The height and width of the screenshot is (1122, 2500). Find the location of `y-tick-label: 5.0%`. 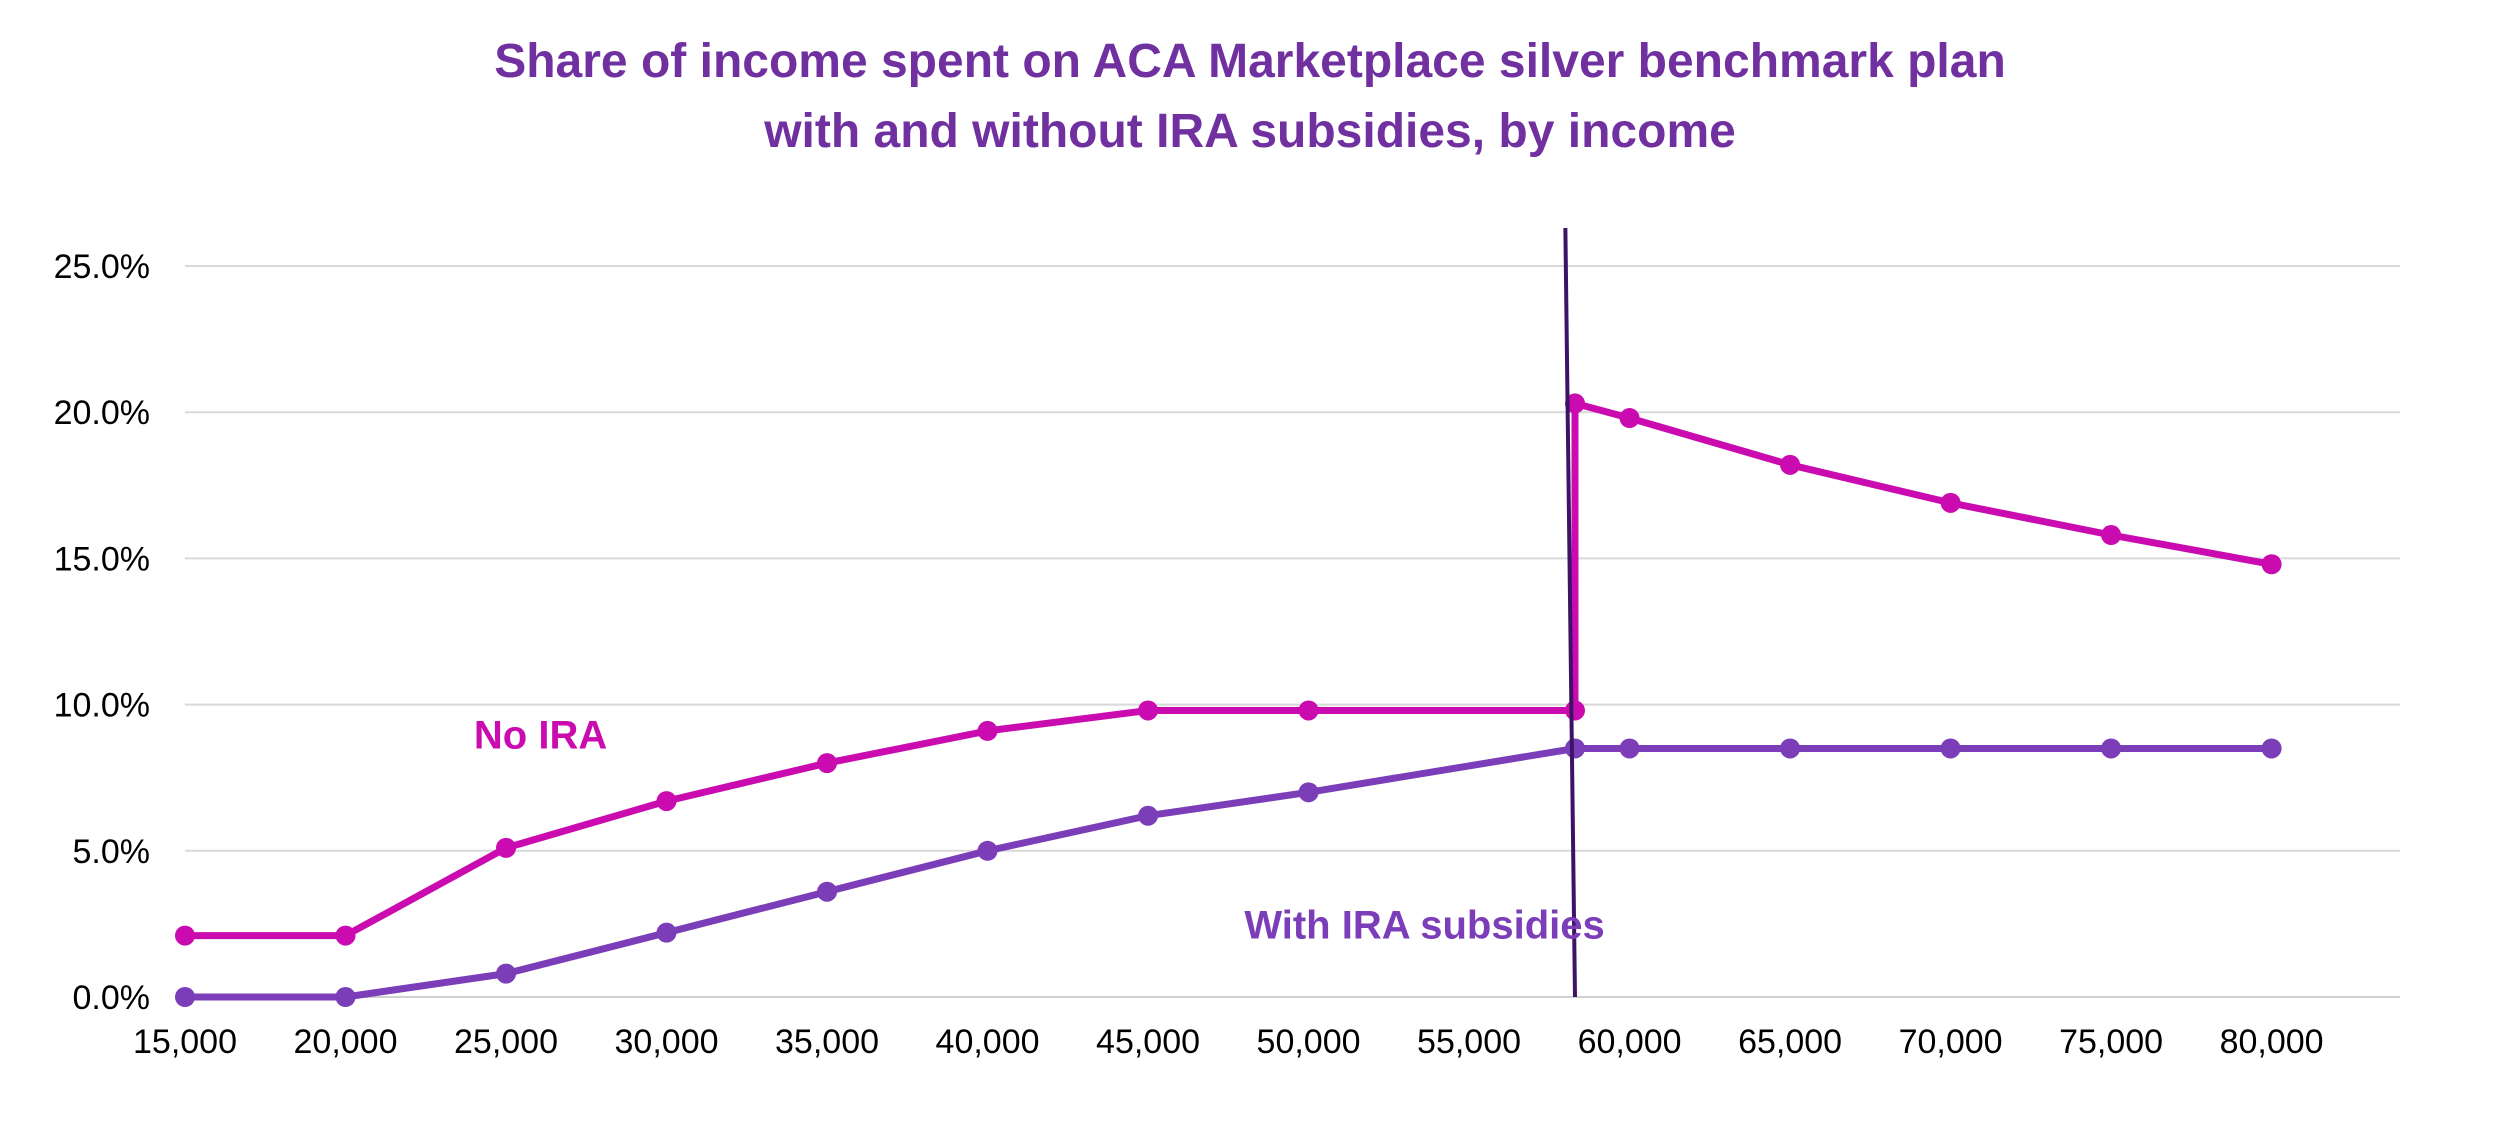

y-tick-label: 5.0% is located at coordinates (112, 852).